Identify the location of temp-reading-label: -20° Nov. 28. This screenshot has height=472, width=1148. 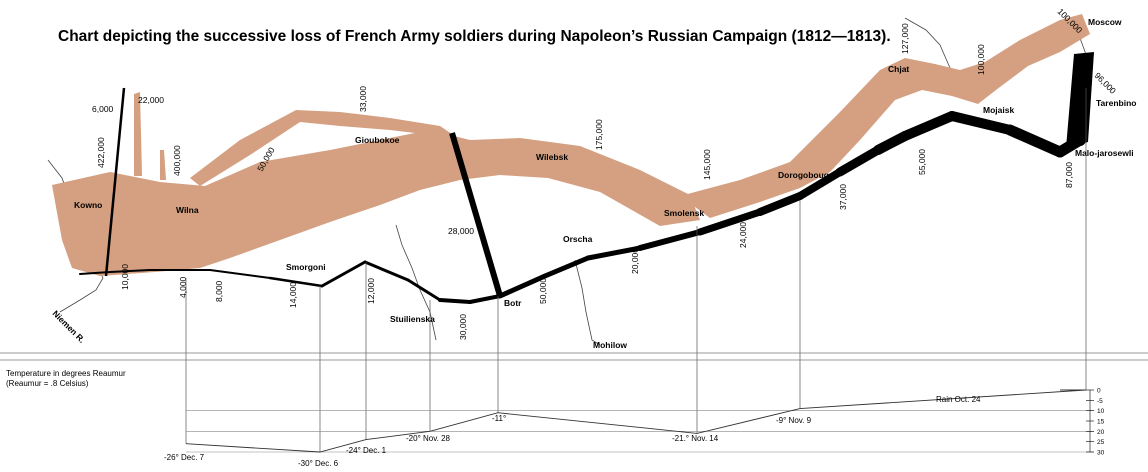
(428, 438).